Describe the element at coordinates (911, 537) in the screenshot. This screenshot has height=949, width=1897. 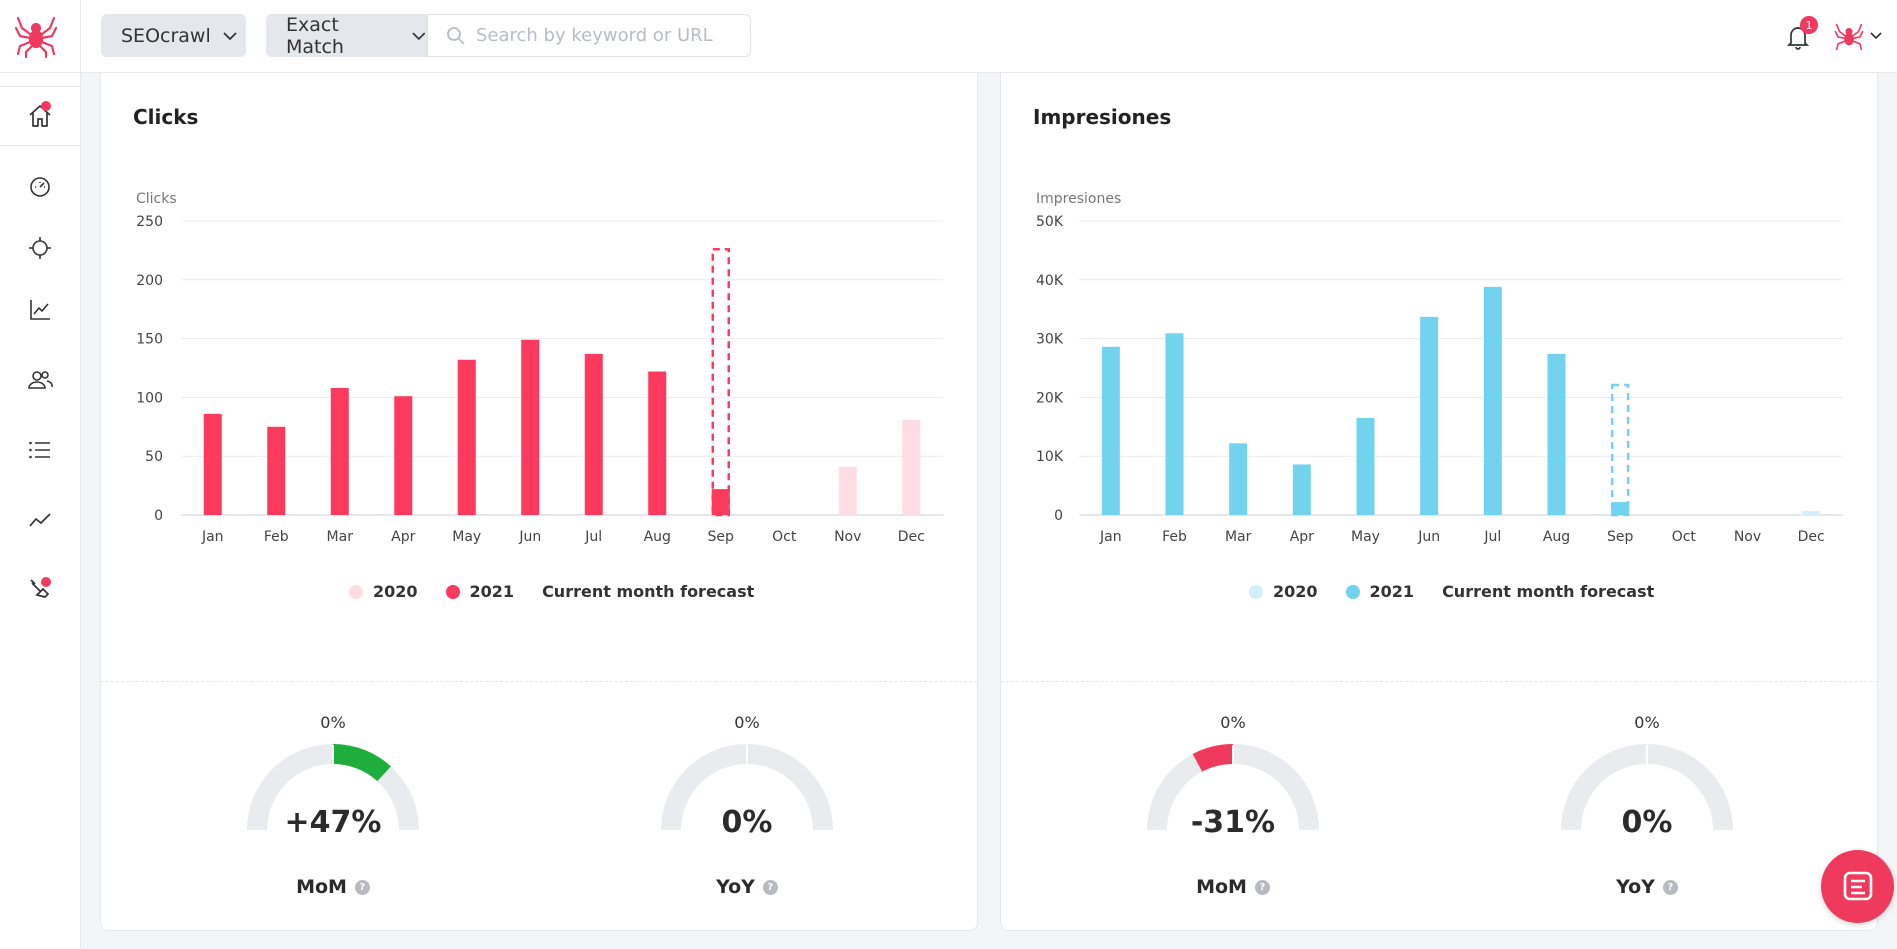
I see `x-tick-label: Dec` at that location.